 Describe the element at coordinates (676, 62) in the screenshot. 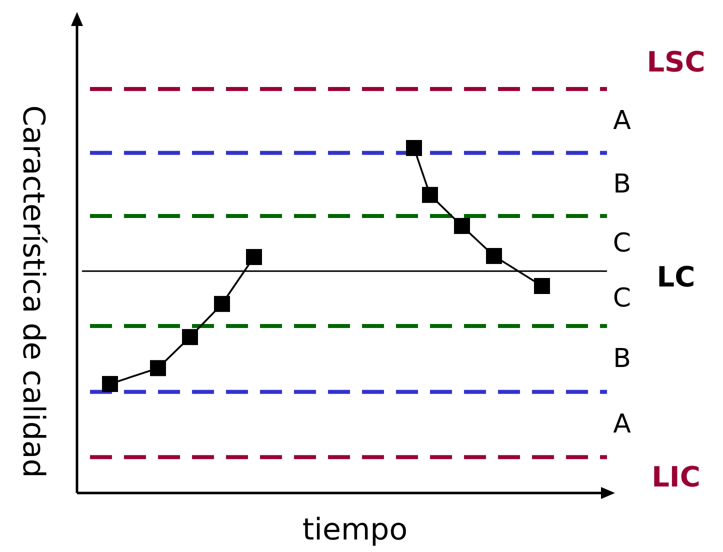

I see `ref-line-label: LSC` at that location.